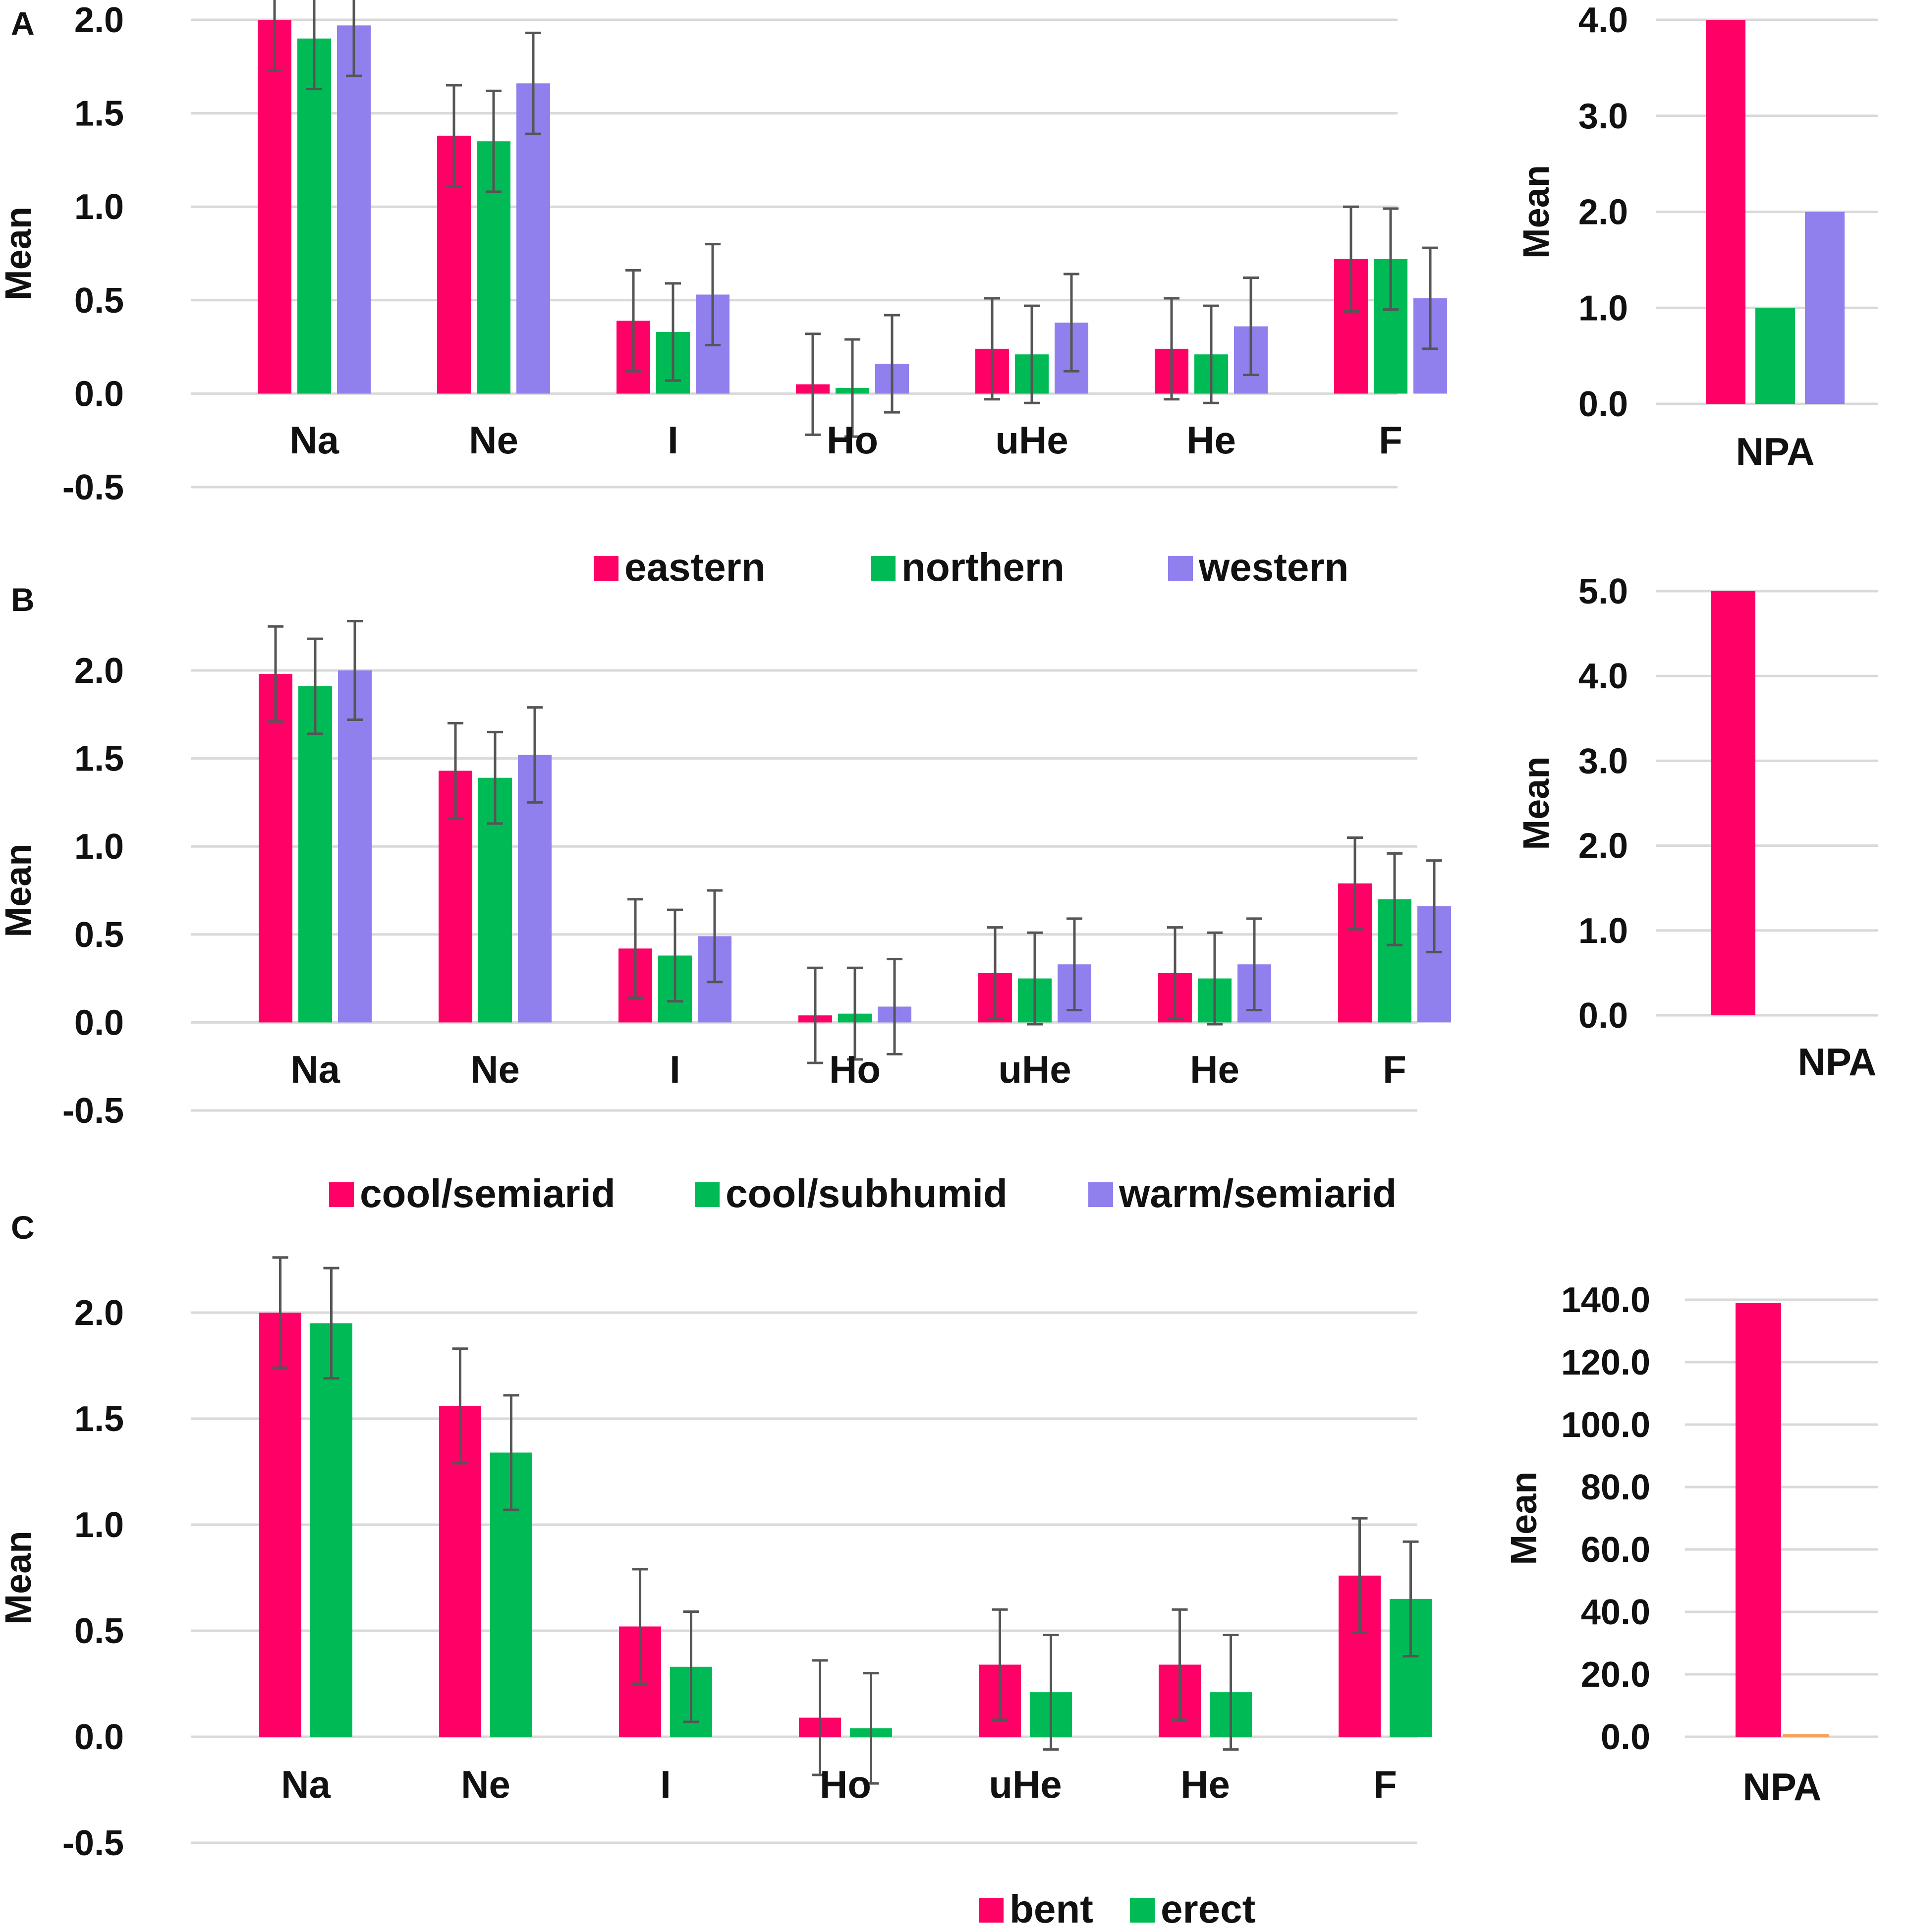 The width and height of the screenshot is (1908, 1932). I want to click on a-main-ytick-4: 0.0, so click(99, 394).